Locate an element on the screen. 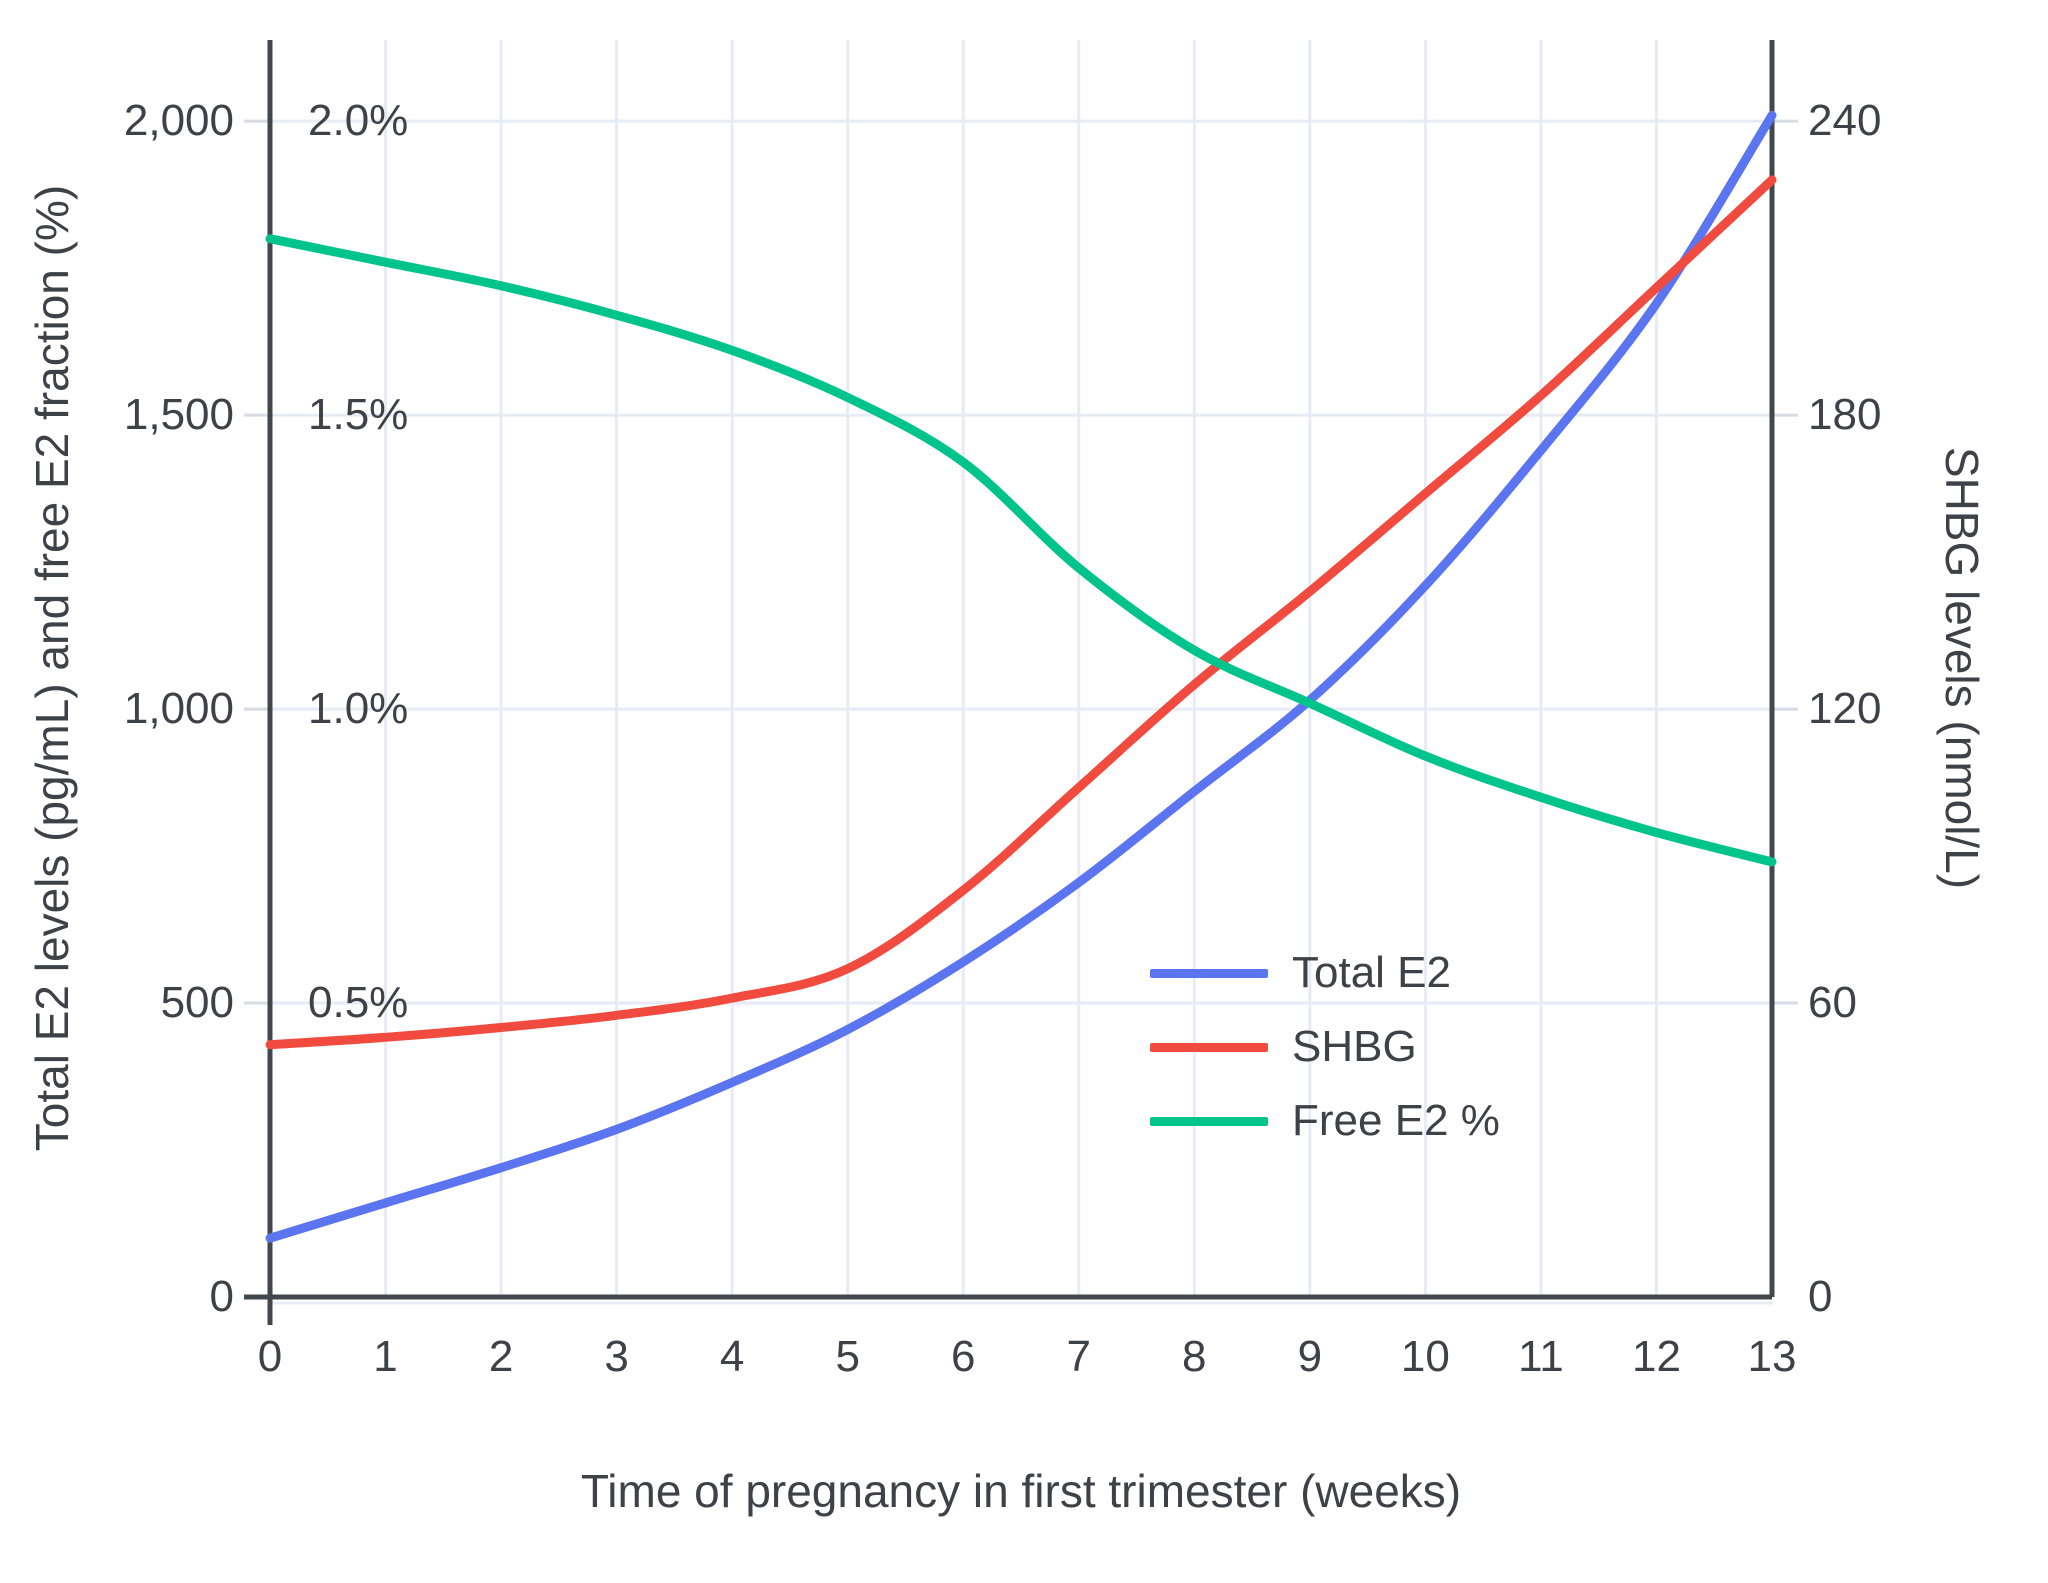  x-axis-tick-label: 4 is located at coordinates (732, 1356).